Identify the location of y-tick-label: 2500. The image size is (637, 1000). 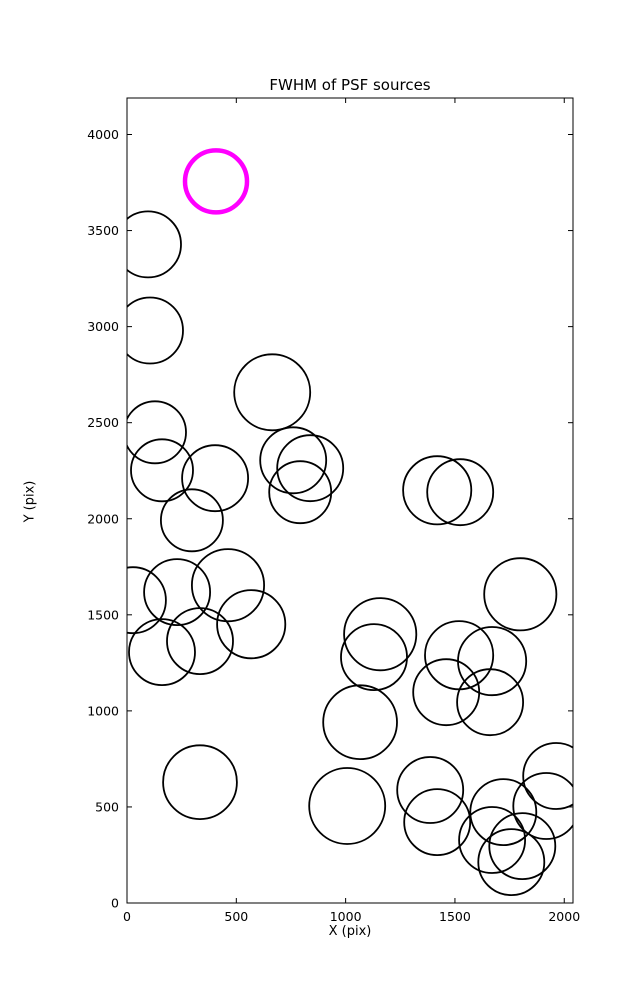
(103, 422).